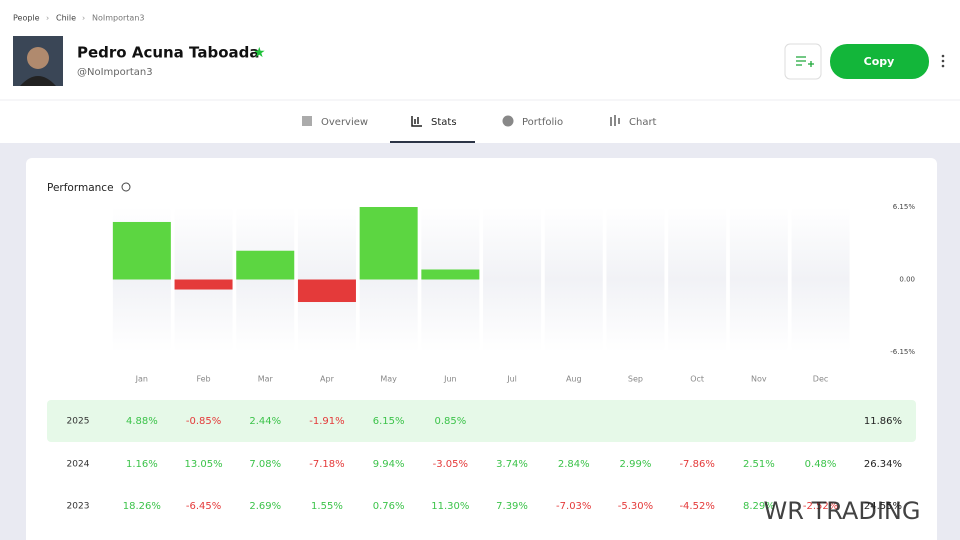 The width and height of the screenshot is (960, 540). Describe the element at coordinates (307, 121) in the screenshot. I see `overview-icon` at that location.